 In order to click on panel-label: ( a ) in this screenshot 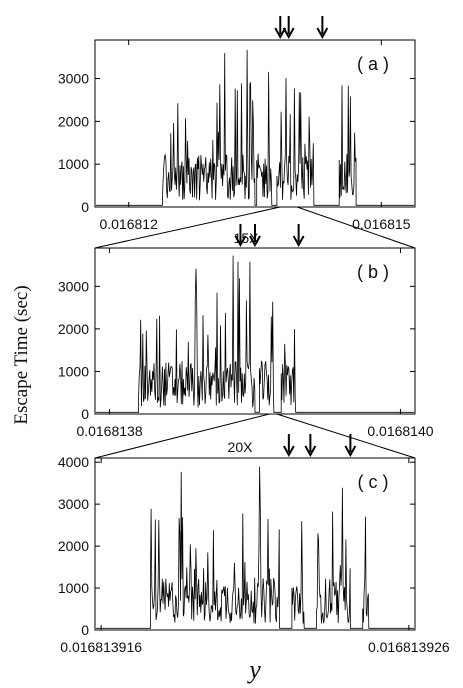, I will do `click(373, 64)`.